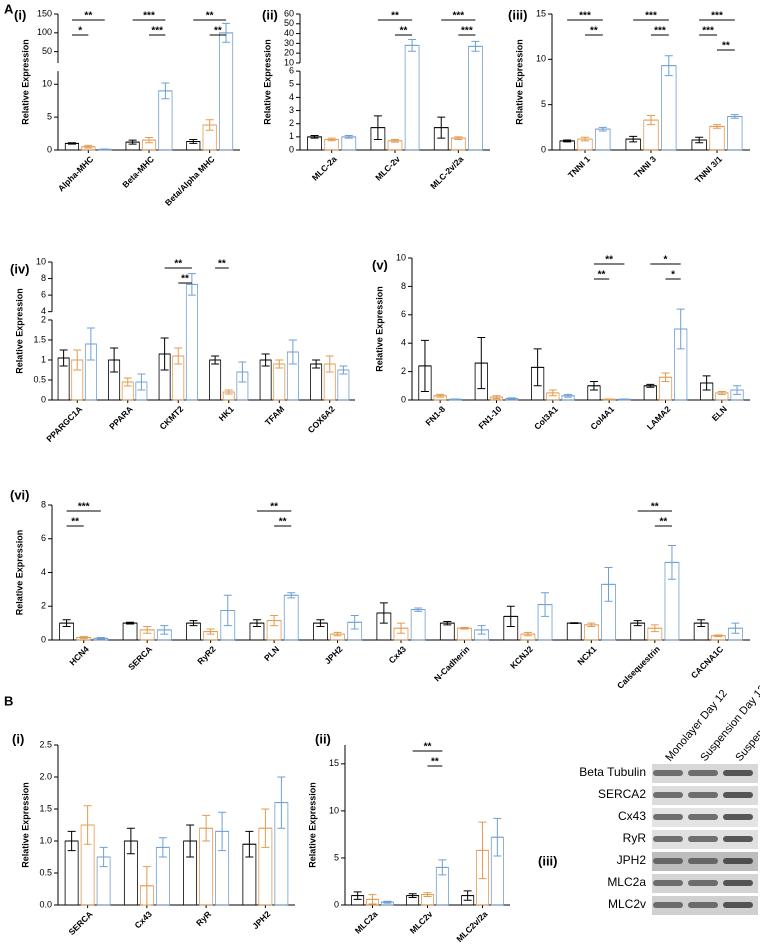 The image size is (760, 950). I want to click on y-tick-label: 15, so click(334, 763).